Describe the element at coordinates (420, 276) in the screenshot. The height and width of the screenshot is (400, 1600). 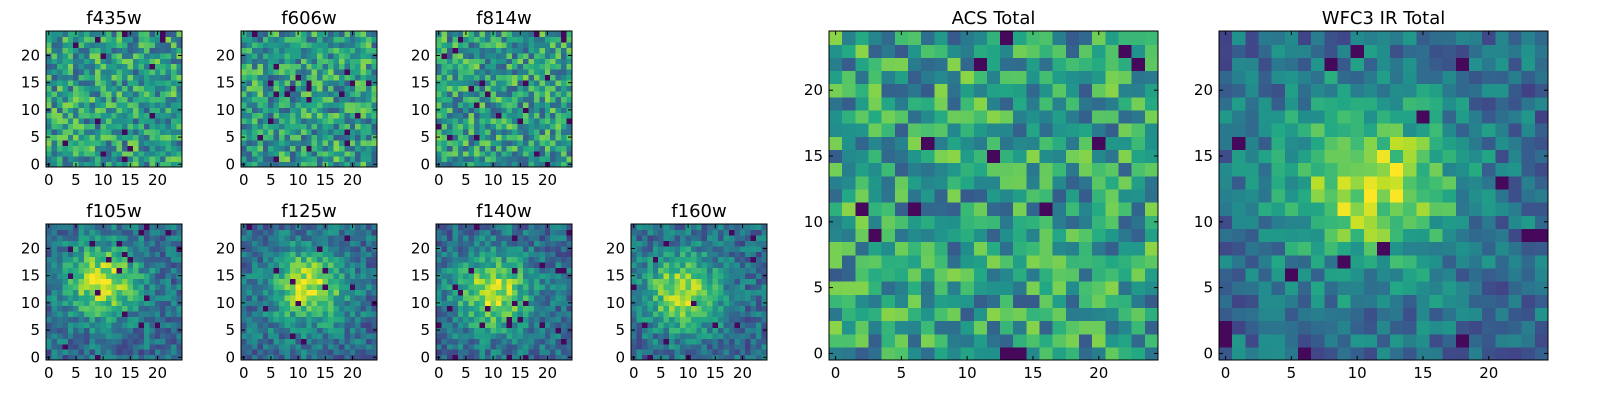
I see `y-tick-label: 15` at that location.